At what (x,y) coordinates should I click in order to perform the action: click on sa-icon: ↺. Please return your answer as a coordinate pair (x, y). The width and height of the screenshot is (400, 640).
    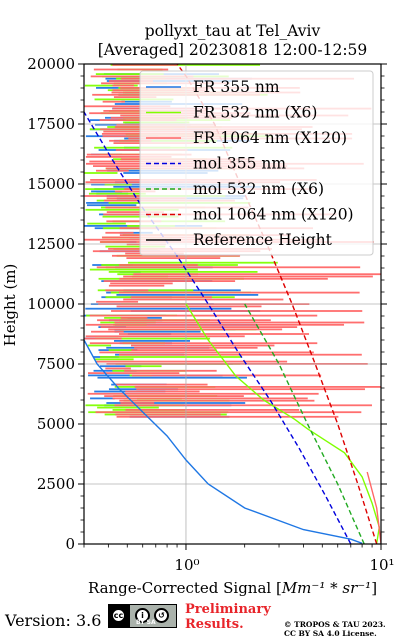
    Looking at the image, I should click on (161, 615).